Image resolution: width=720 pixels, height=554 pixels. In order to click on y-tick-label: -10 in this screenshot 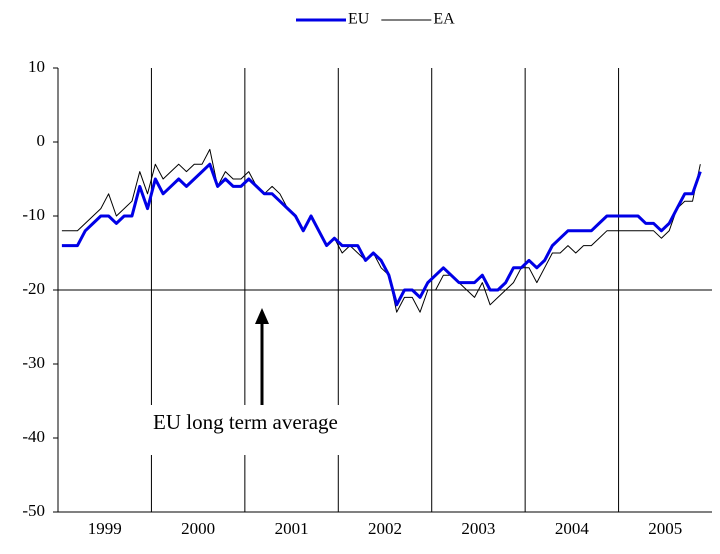, I will do `click(33, 214)`.